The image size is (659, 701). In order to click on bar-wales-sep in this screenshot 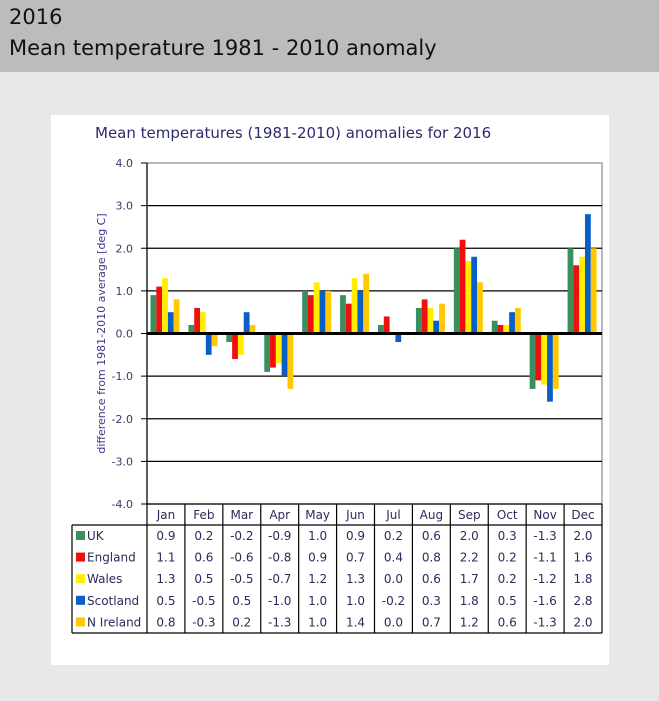, I will do `click(468, 297)`.